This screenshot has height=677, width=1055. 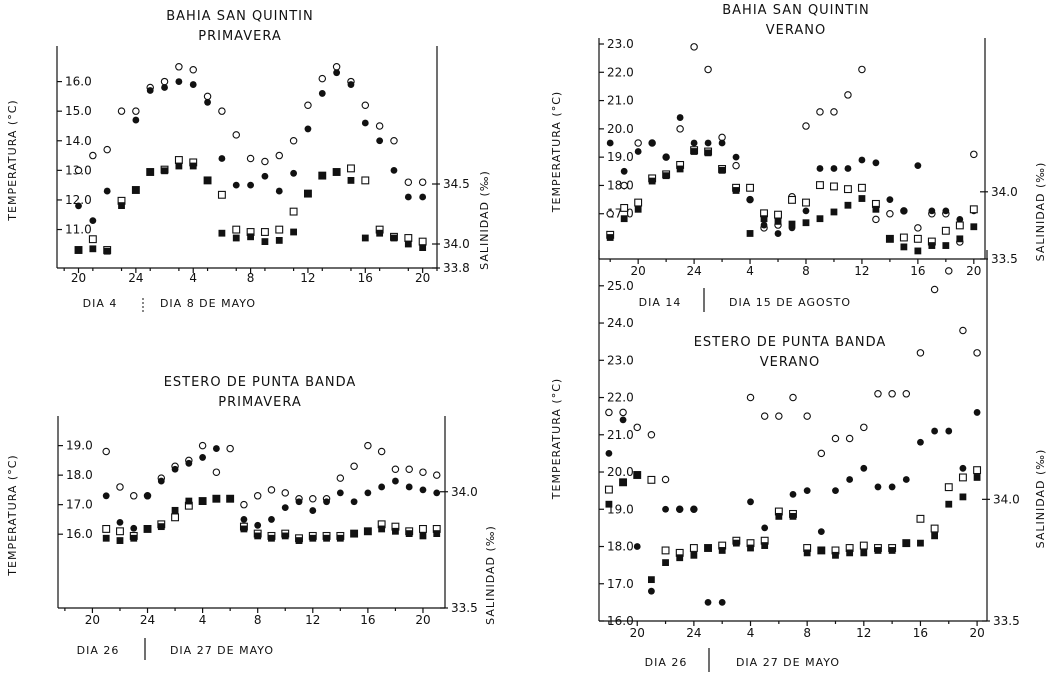 What do you see at coordinates (660, 302) in the screenshot?
I see `x-day-label-1: DIA 14` at bounding box center [660, 302].